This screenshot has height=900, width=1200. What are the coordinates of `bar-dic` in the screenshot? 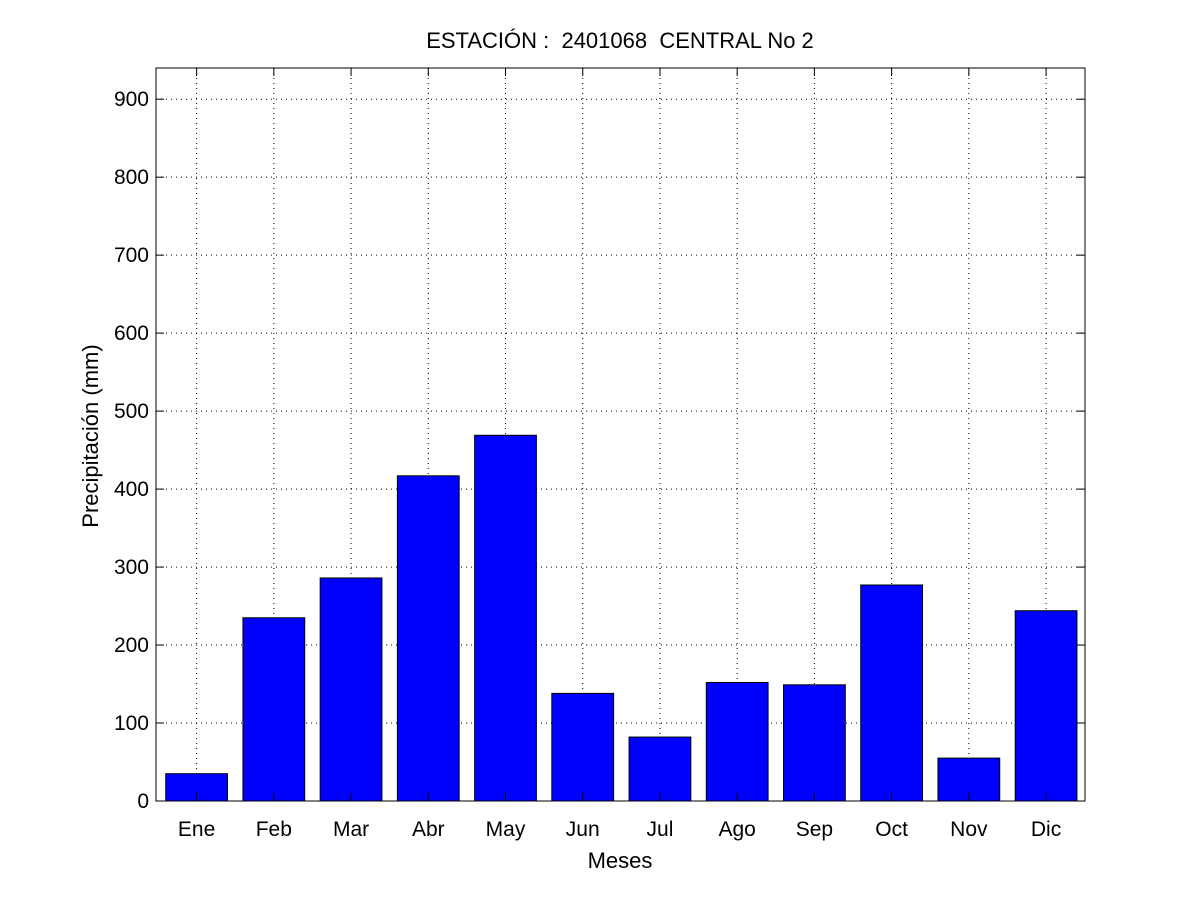 It's located at (1046, 706).